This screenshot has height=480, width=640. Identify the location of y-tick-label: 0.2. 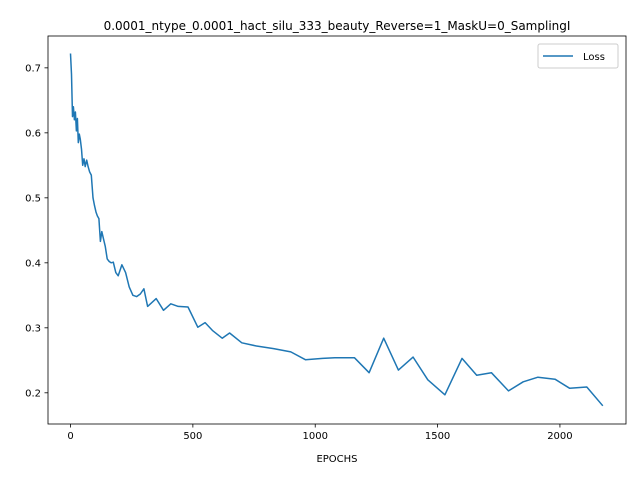
(33, 393).